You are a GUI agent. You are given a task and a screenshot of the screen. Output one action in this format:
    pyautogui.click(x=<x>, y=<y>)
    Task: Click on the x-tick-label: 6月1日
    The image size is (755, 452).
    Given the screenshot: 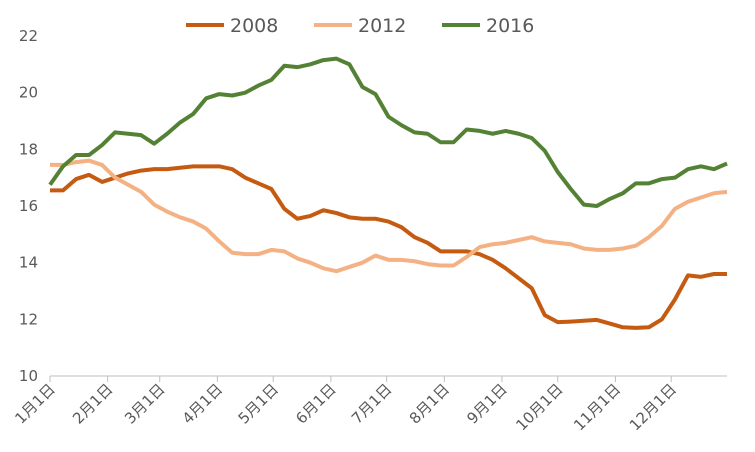 What is the action you would take?
    pyautogui.click(x=315, y=403)
    